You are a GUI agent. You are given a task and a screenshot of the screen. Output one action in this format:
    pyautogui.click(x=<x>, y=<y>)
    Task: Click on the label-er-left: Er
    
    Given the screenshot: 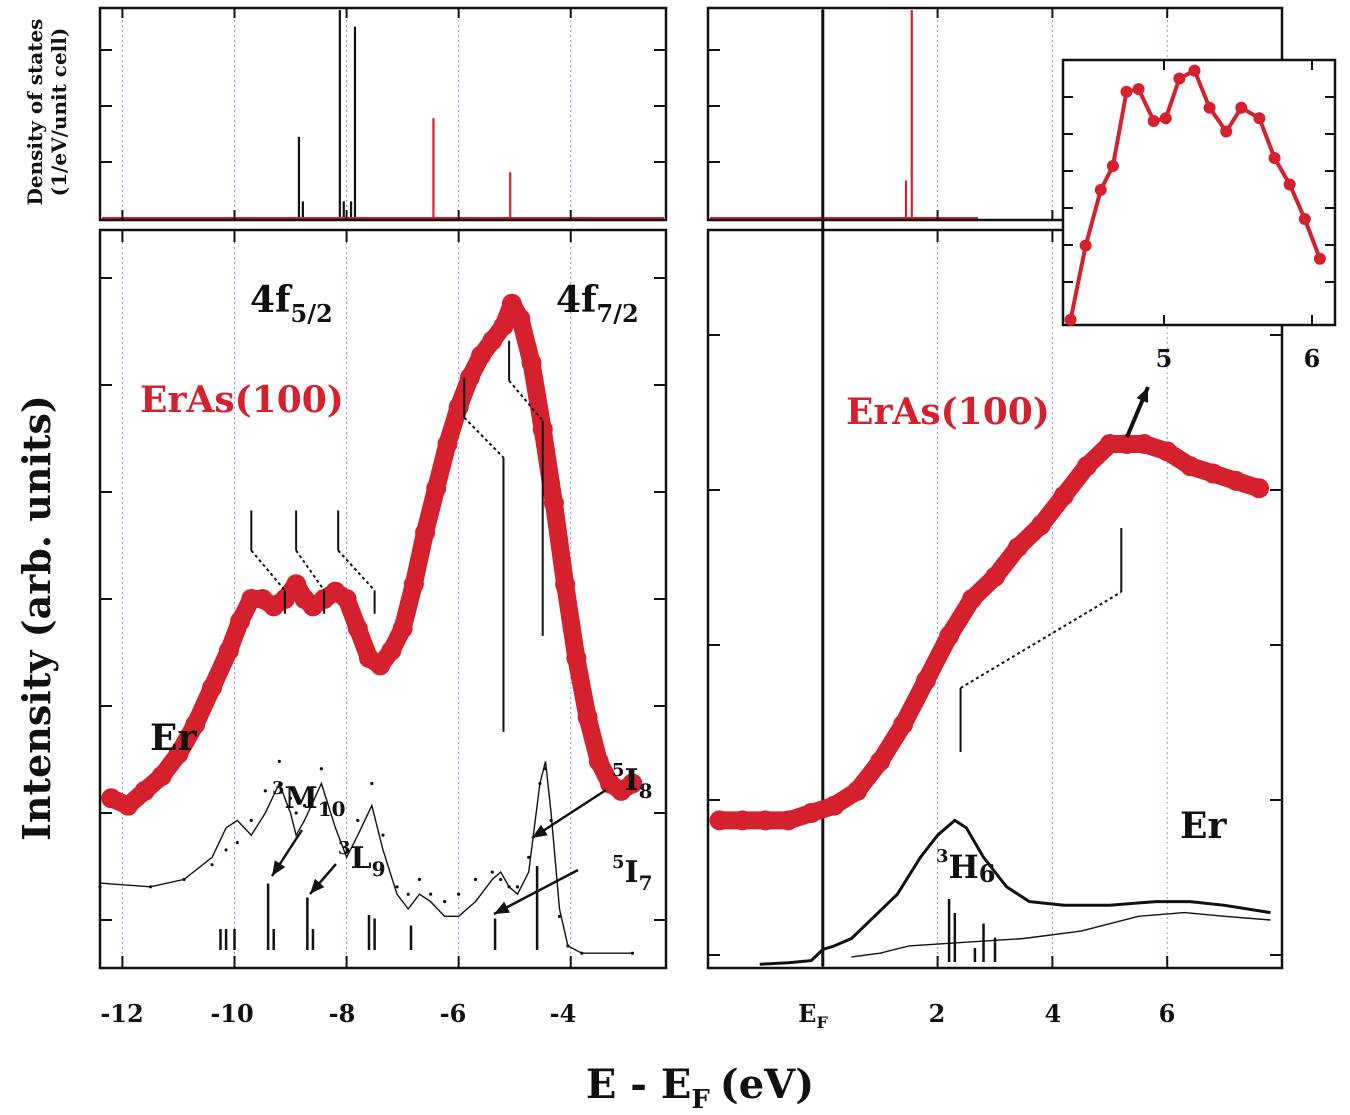 What is the action you would take?
    pyautogui.click(x=173, y=738)
    